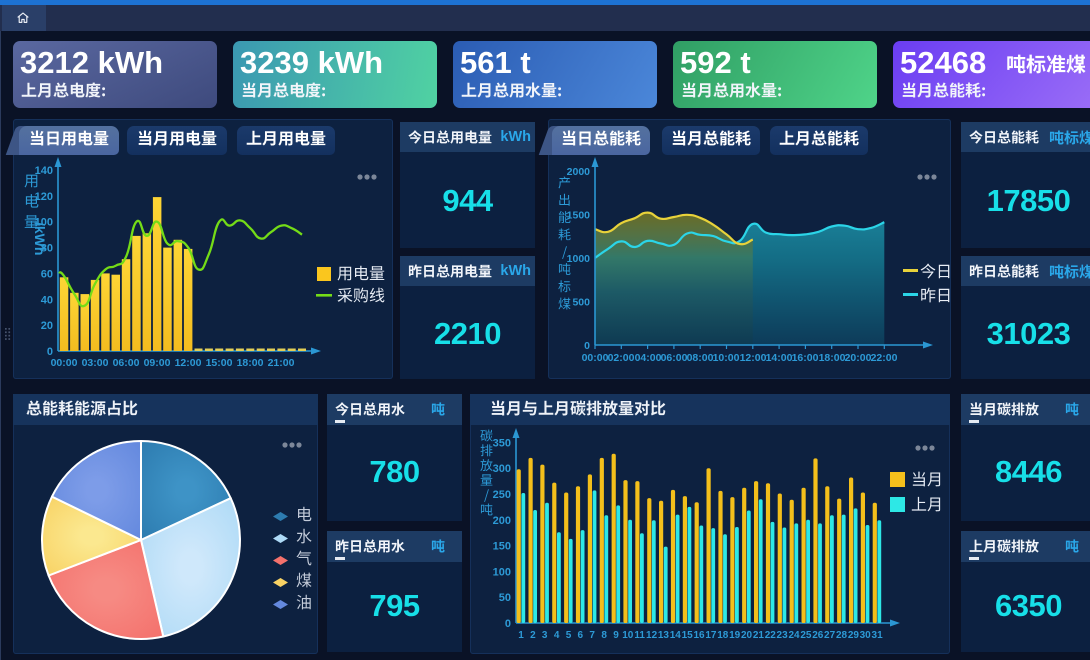  I want to click on svg-text: 40, so click(47, 300).